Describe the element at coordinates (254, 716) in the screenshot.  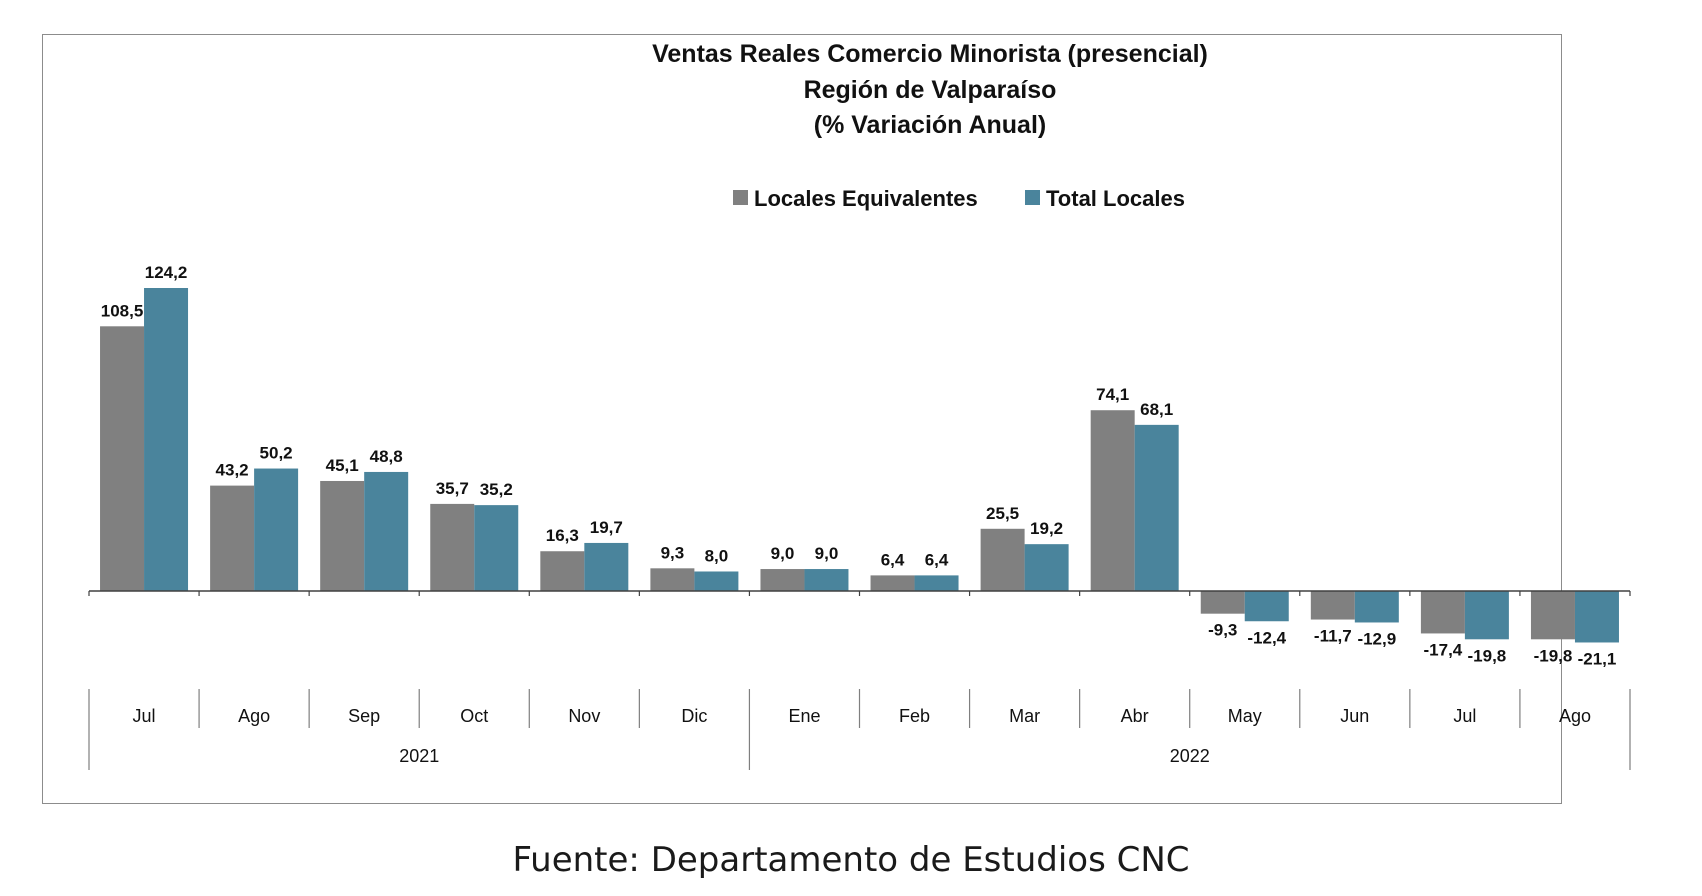
I see `x-tick-label-1: Ago` at that location.